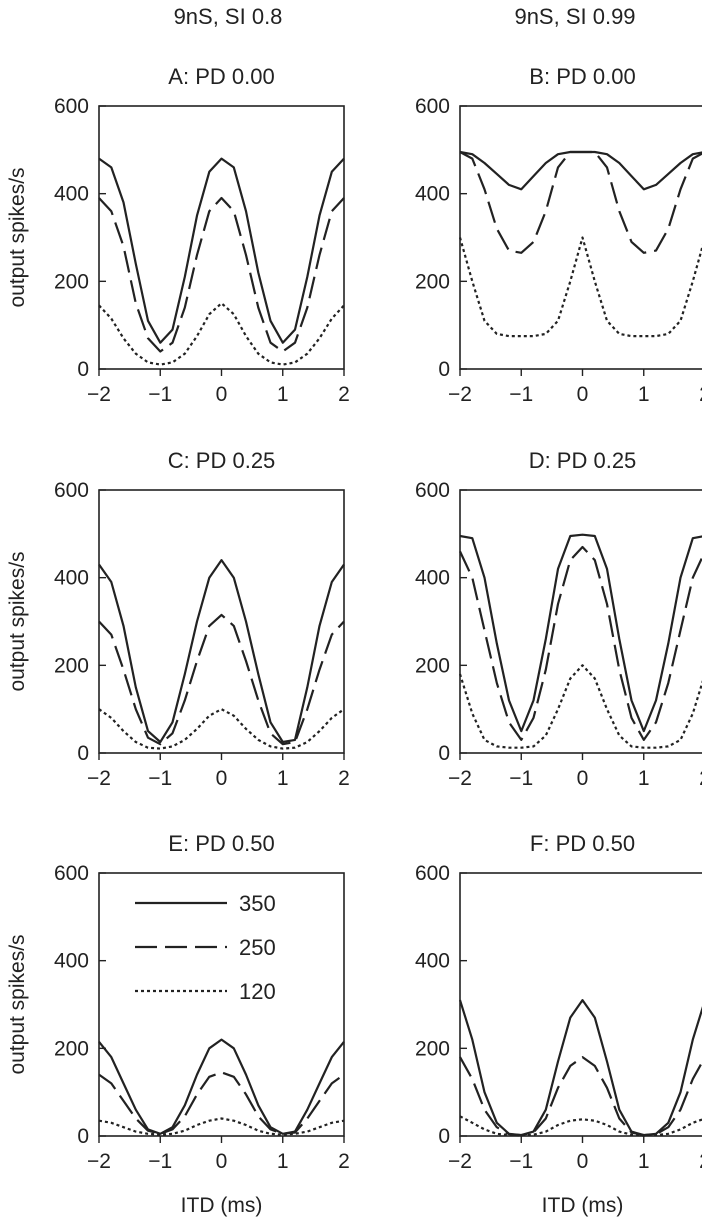 The width and height of the screenshot is (702, 1221). I want to click on legend-label-350: 350, so click(257, 903).